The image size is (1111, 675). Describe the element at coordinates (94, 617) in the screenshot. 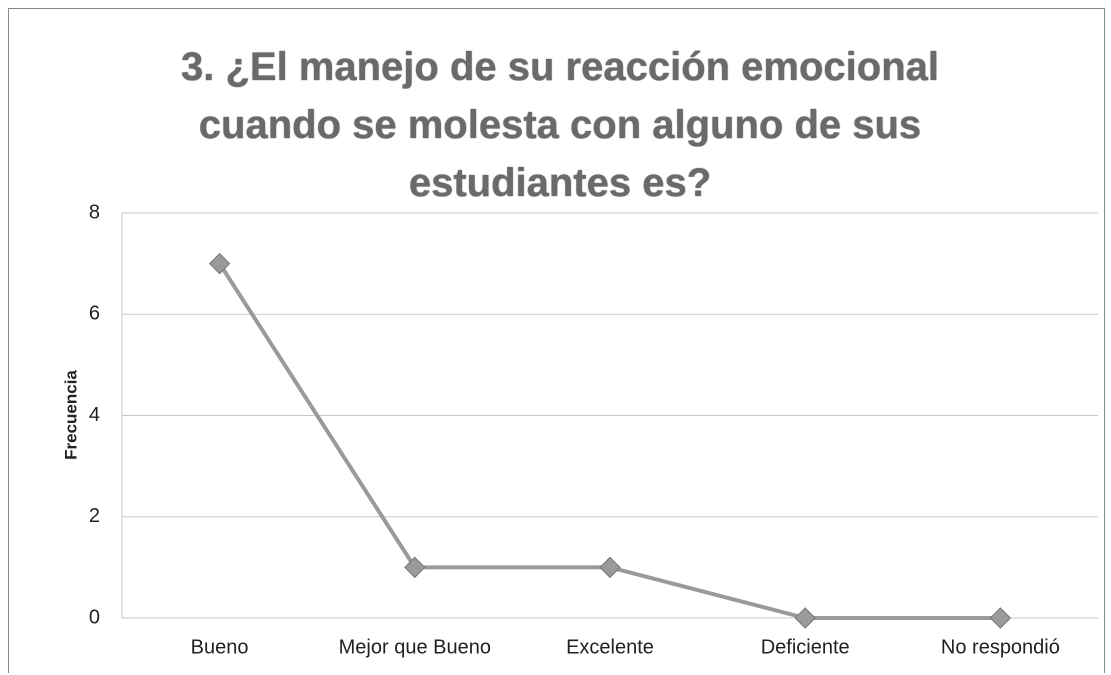

I see `y-tick-label: 0` at that location.